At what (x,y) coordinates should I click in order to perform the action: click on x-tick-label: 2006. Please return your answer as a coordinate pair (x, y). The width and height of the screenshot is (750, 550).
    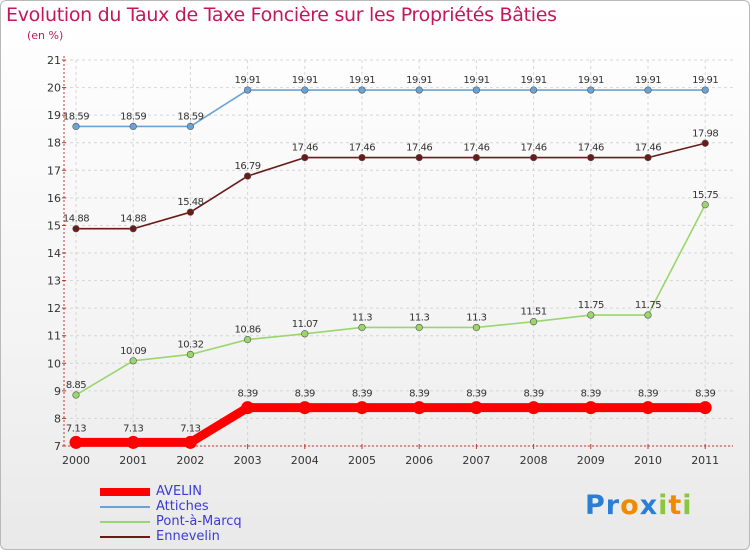
    Looking at the image, I should click on (419, 460).